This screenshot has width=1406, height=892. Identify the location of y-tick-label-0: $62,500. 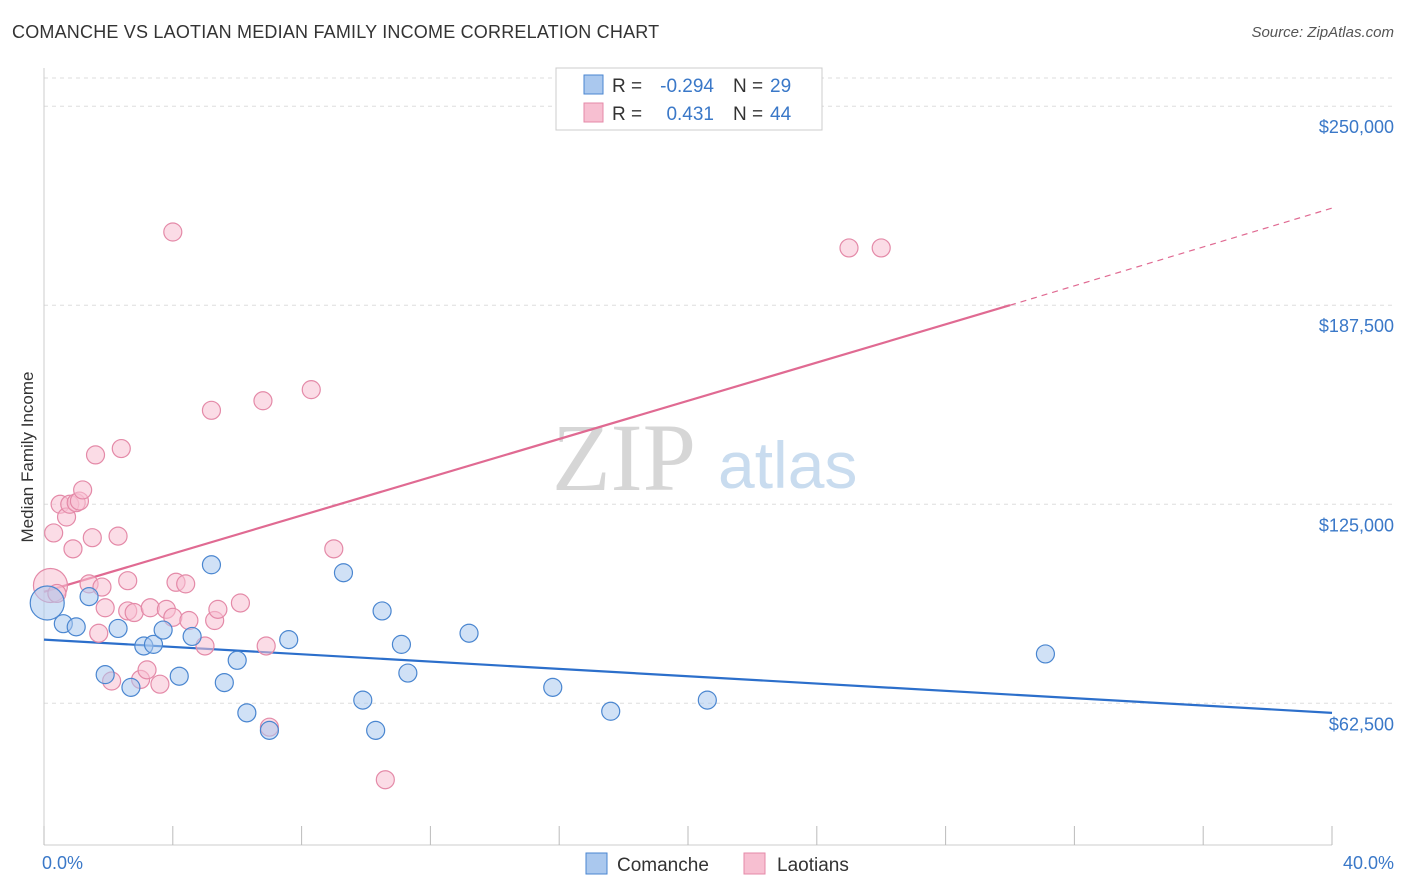
(1361, 724).